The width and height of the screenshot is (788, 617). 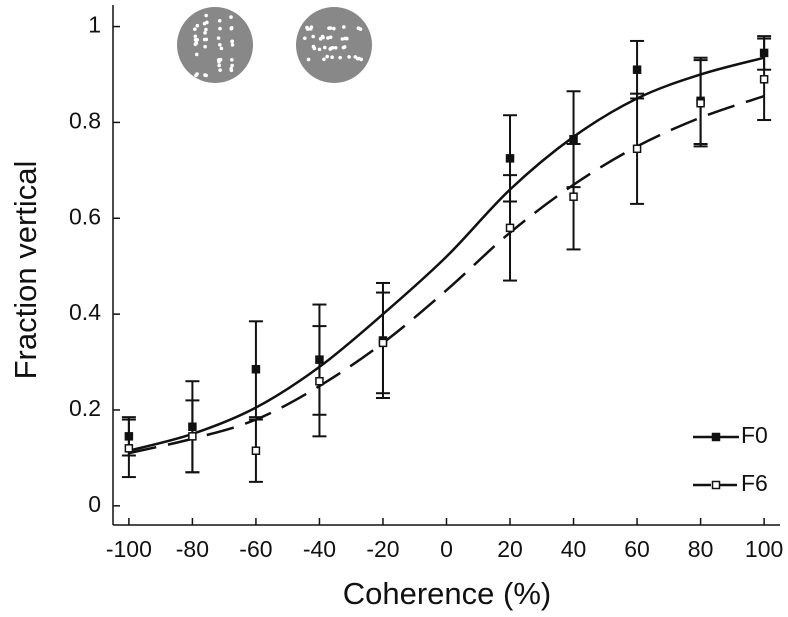 What do you see at coordinates (754, 483) in the screenshot?
I see `legend-label: F6` at bounding box center [754, 483].